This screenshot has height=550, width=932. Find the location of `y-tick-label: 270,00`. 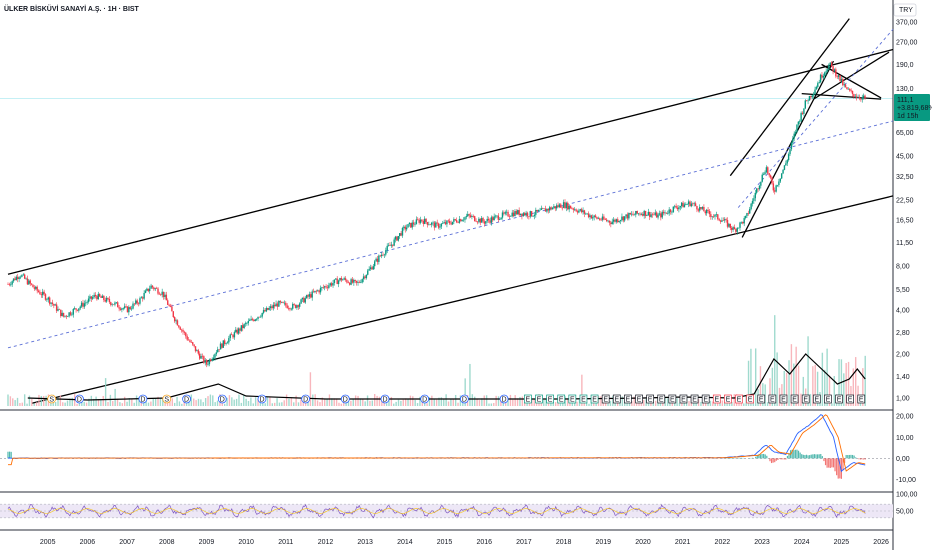

y-tick-label: 270,00 is located at coordinates (907, 43).